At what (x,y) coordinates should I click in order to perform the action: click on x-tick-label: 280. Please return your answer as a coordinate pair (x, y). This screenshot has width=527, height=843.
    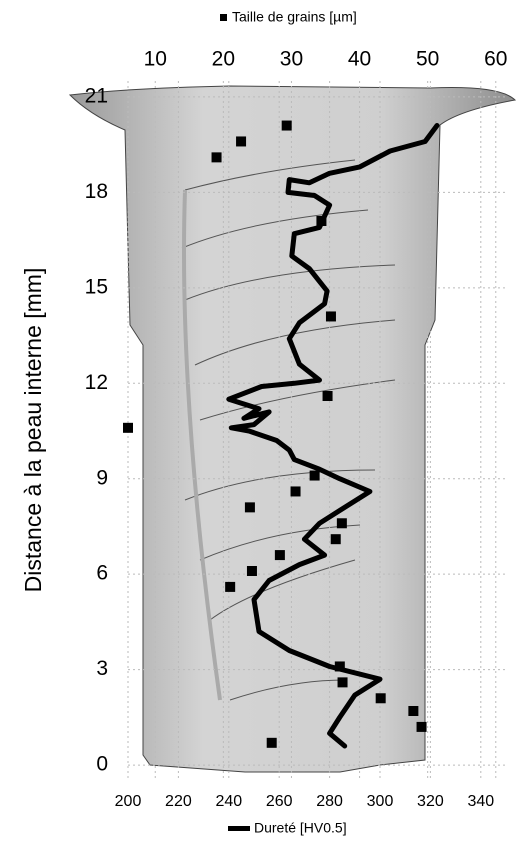
    Looking at the image, I should click on (329, 801).